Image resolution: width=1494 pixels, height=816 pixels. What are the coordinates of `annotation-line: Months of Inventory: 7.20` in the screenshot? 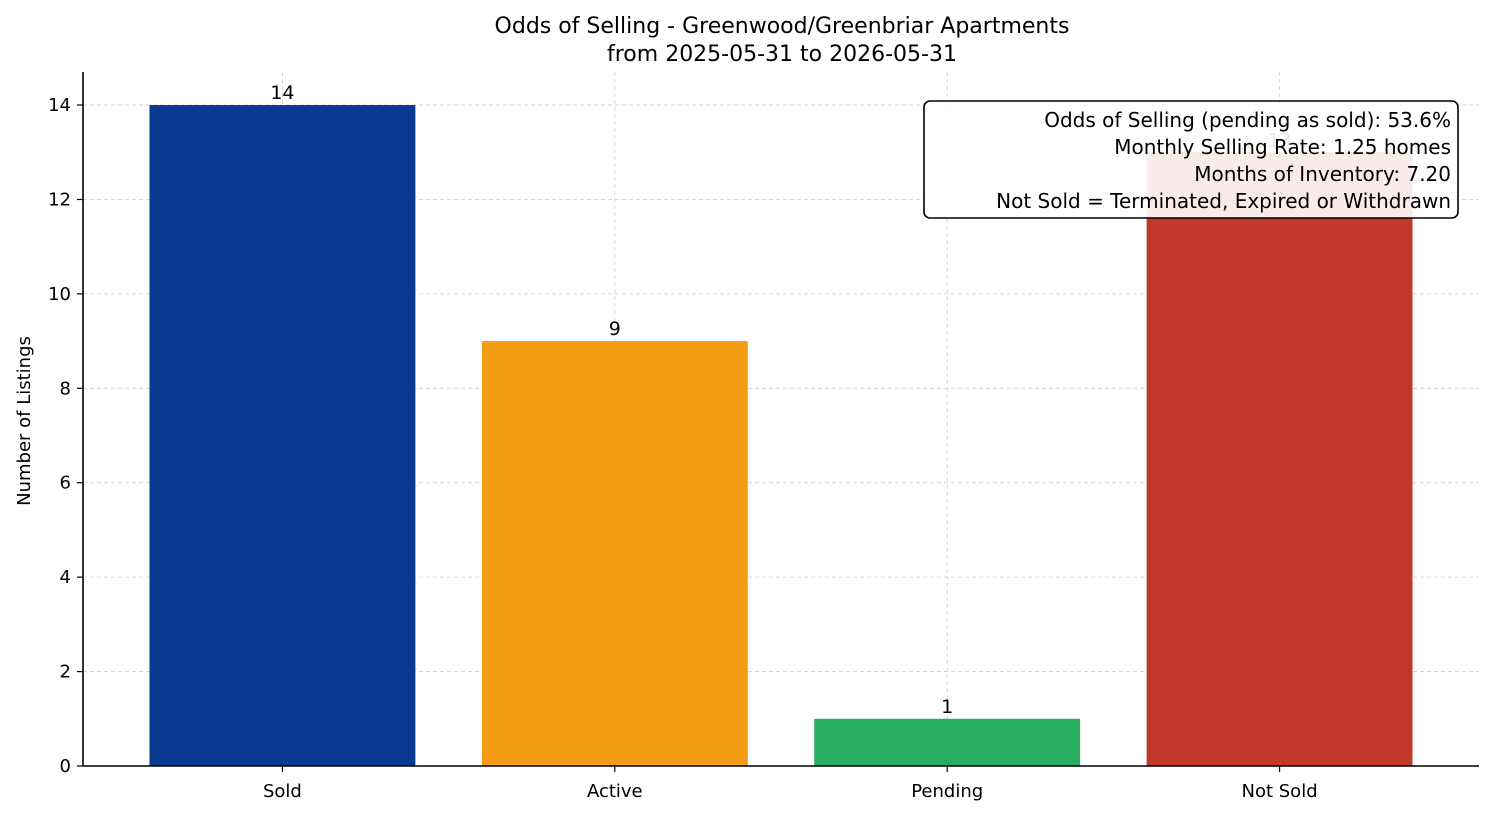 It's located at (1322, 174).